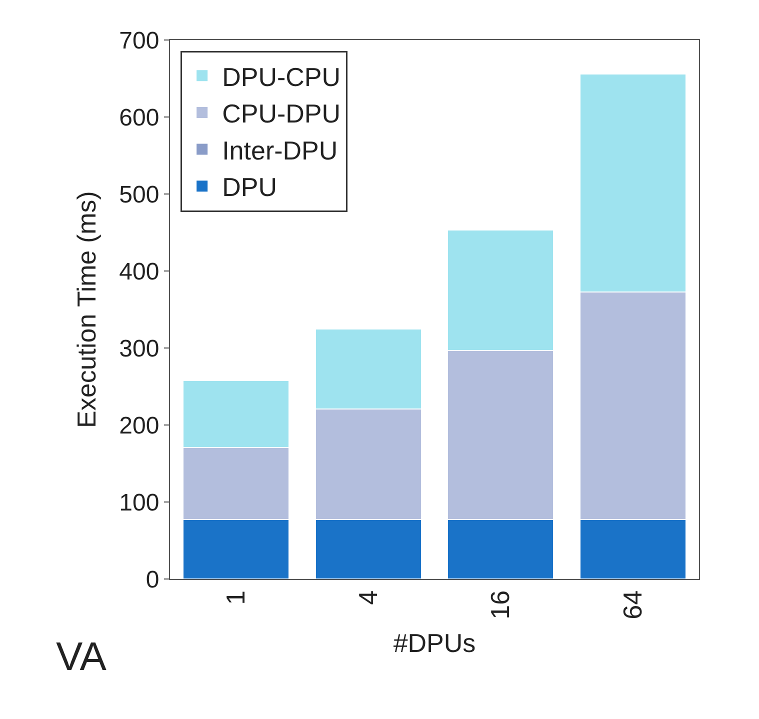 The image size is (759, 719). I want to click on text: VA, so click(81, 657).